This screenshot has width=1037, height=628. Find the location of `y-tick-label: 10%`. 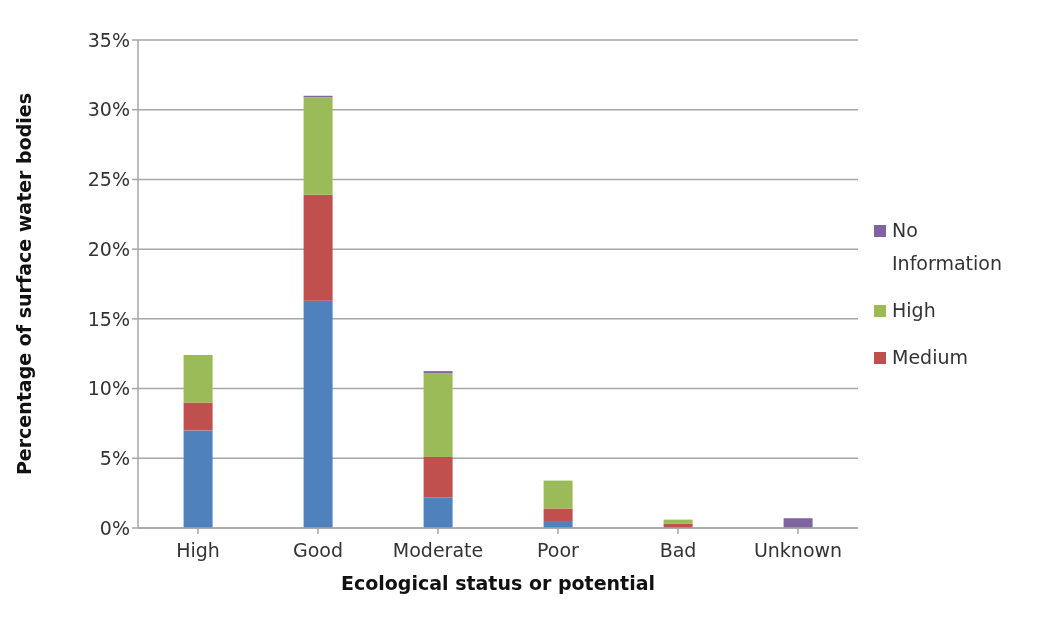

y-tick-label: 10% is located at coordinates (108, 388).